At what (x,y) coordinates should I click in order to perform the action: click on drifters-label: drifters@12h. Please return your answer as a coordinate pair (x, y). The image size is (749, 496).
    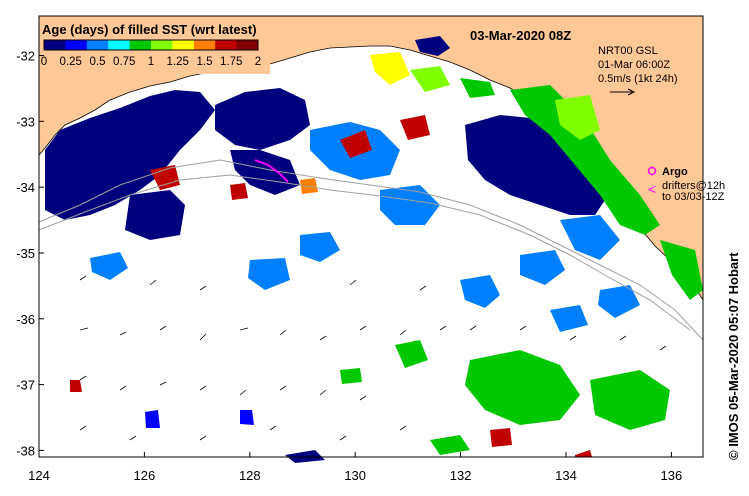
    Looking at the image, I should click on (693, 186).